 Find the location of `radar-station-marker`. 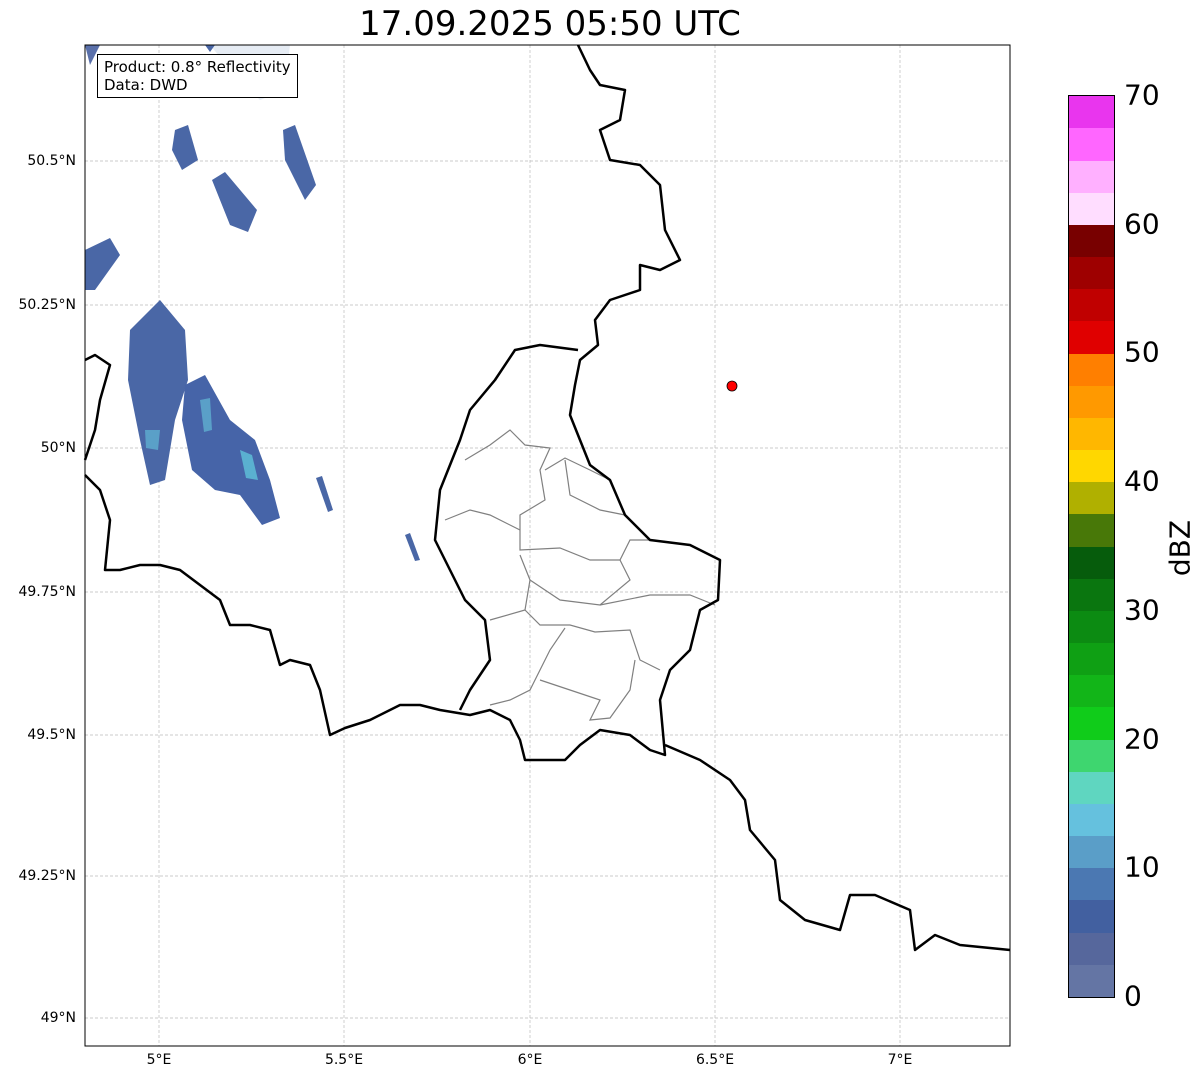

radar-station-marker is located at coordinates (732, 386).